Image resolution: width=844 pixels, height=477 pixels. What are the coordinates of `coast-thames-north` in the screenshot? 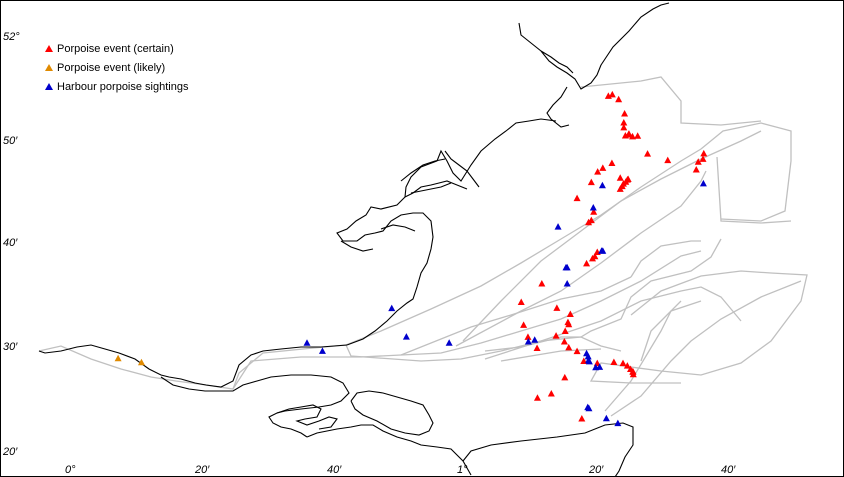 It's located at (193, 366).